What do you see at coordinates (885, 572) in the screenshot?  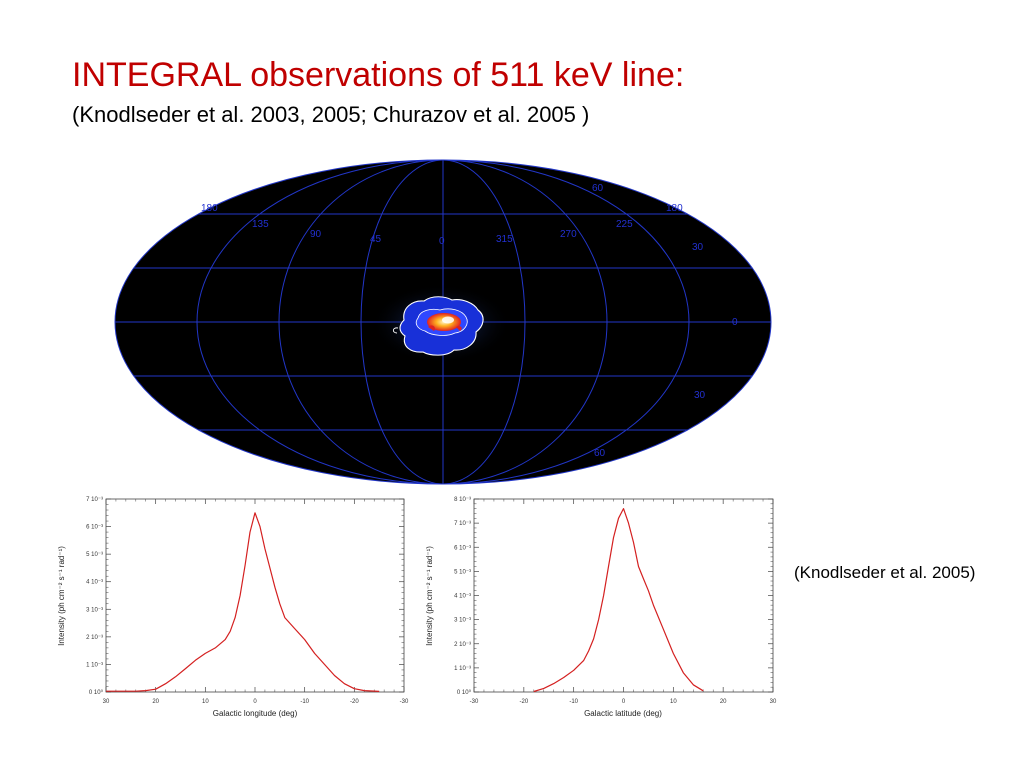 I see `figure-caption: (Knodlseder et al. 2005)` at bounding box center [885, 572].